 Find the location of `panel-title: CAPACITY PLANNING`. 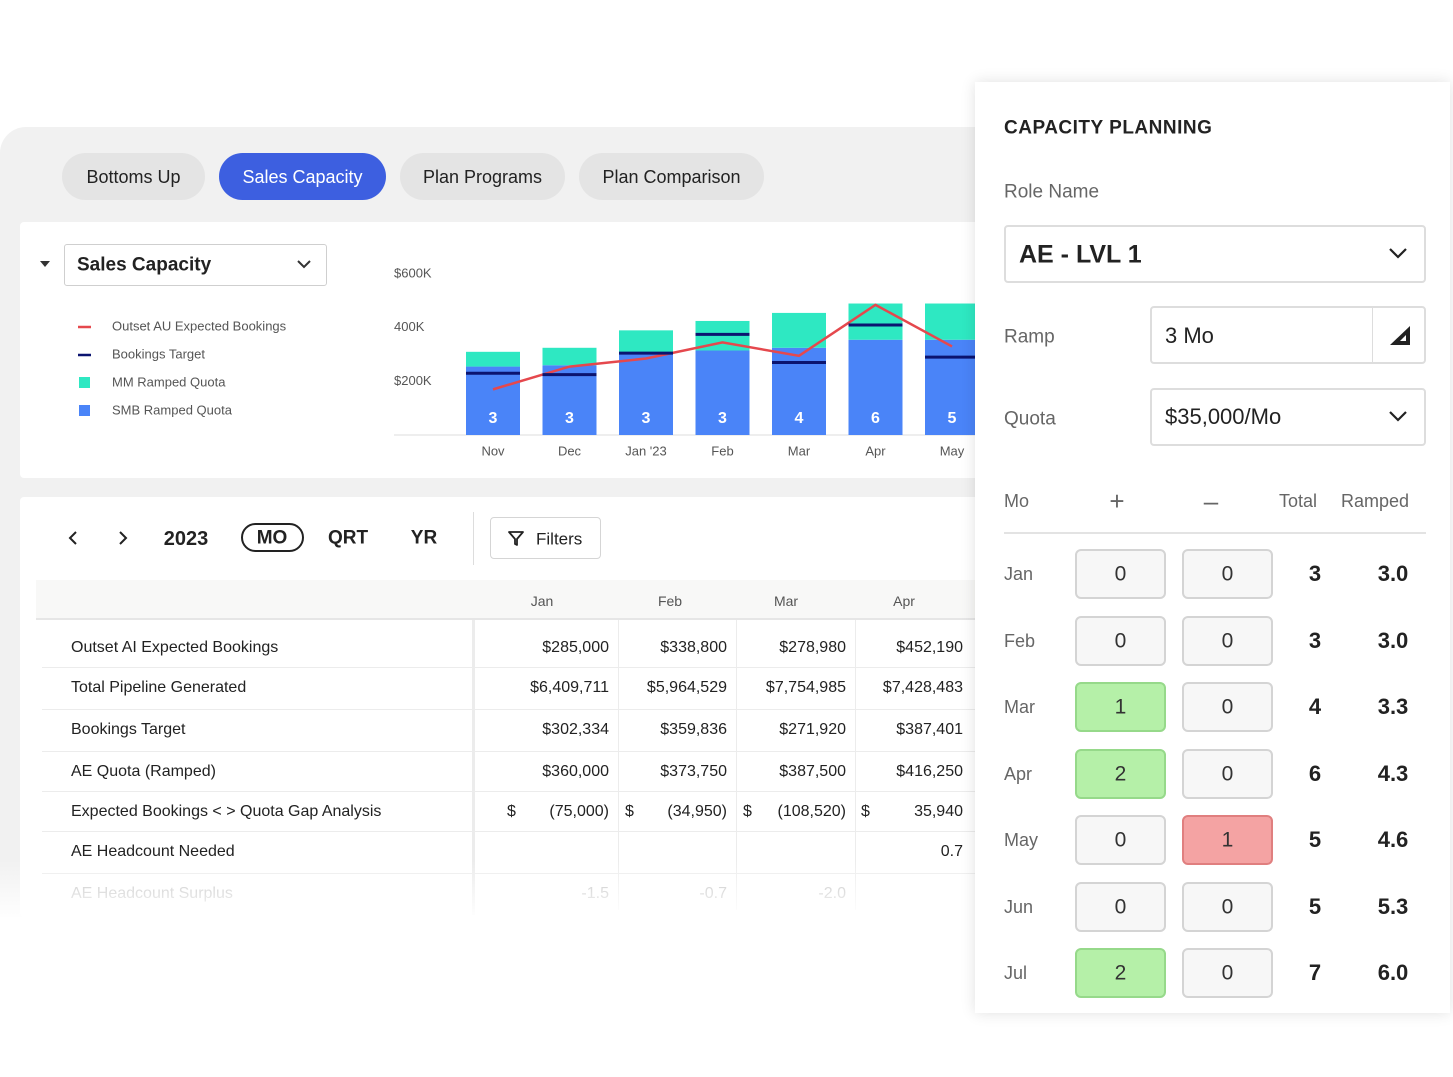

panel-title: CAPACITY PLANNING is located at coordinates (1108, 128).